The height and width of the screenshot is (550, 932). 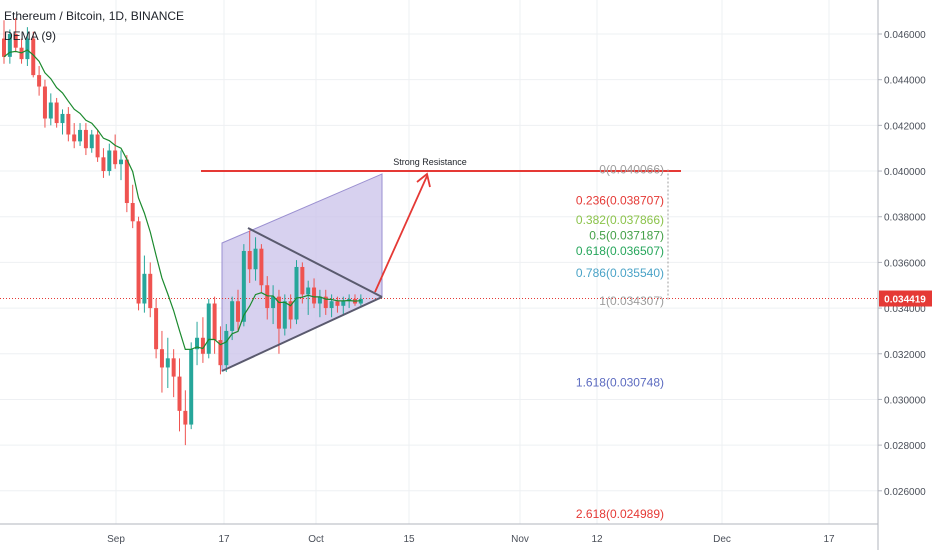 I want to click on current-price-label: 0.034419, so click(x=905, y=300).